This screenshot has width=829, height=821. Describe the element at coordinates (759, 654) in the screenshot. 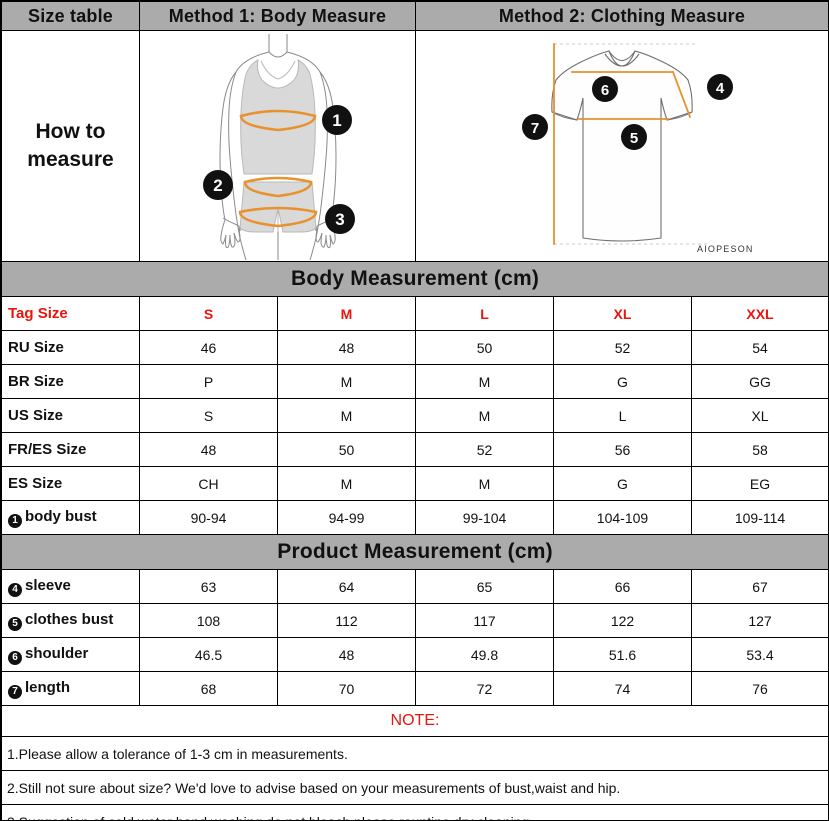

I see `cell: 53.4` at that location.